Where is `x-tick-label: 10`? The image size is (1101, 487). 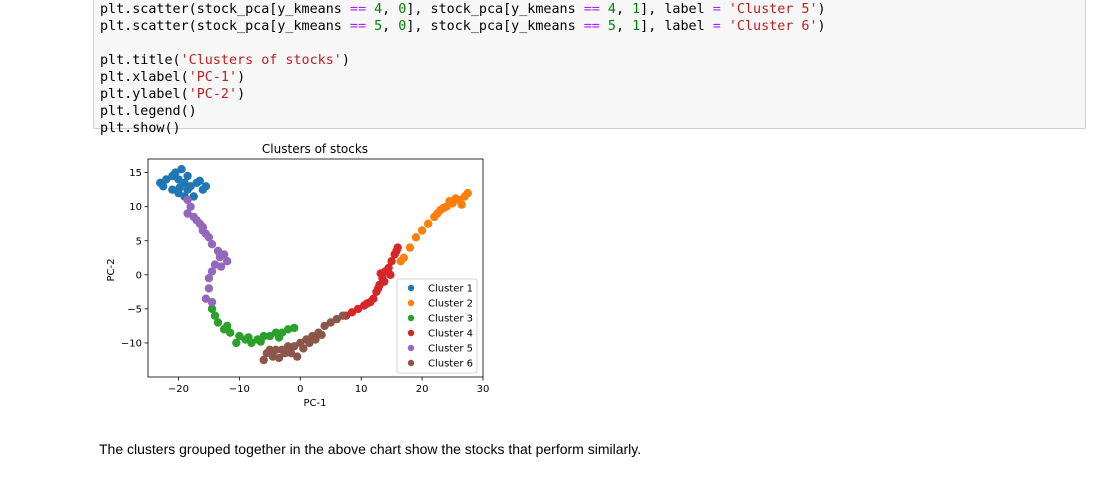
x-tick-label: 10 is located at coordinates (361, 389).